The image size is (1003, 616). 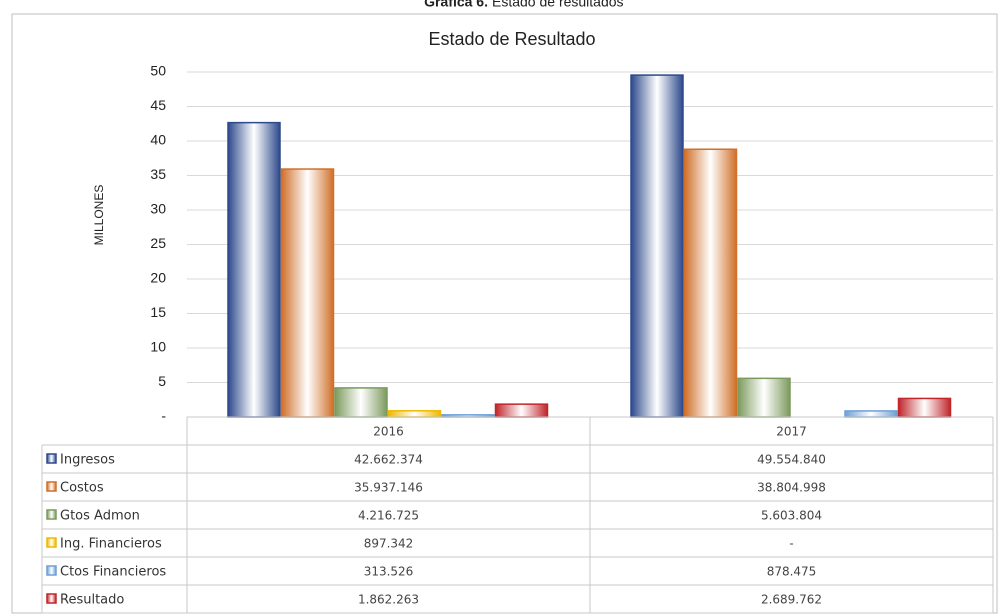 What do you see at coordinates (163, 416) in the screenshot?
I see `y-tick-label: -` at bounding box center [163, 416].